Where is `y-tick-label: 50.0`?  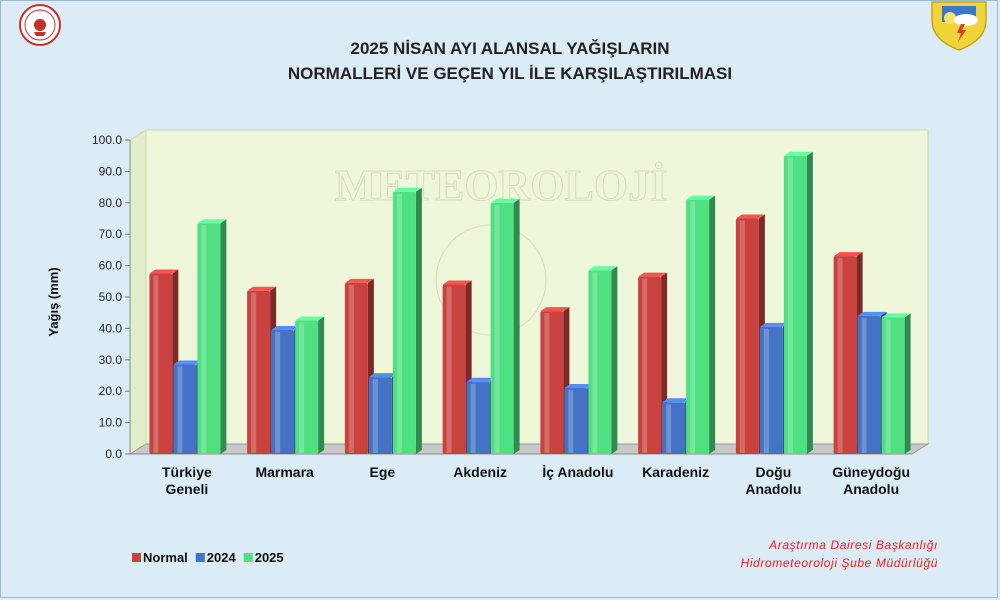 y-tick-label: 50.0 is located at coordinates (111, 297).